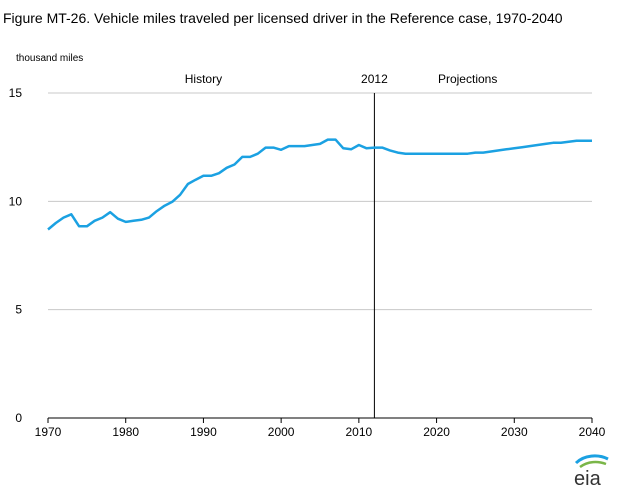 This screenshot has height=497, width=618. Describe the element at coordinates (588, 479) in the screenshot. I see `eia-logo-text: eia` at that location.